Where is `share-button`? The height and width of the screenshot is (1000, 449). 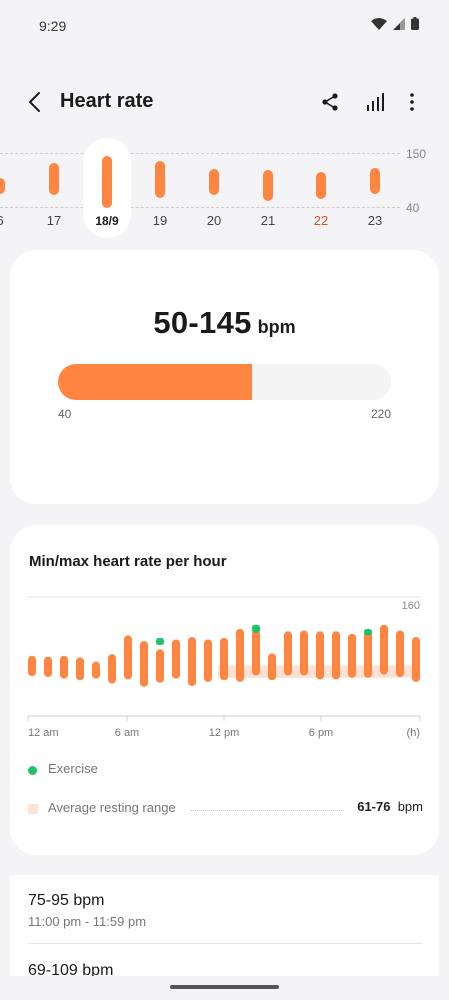 share-button is located at coordinates (330, 102).